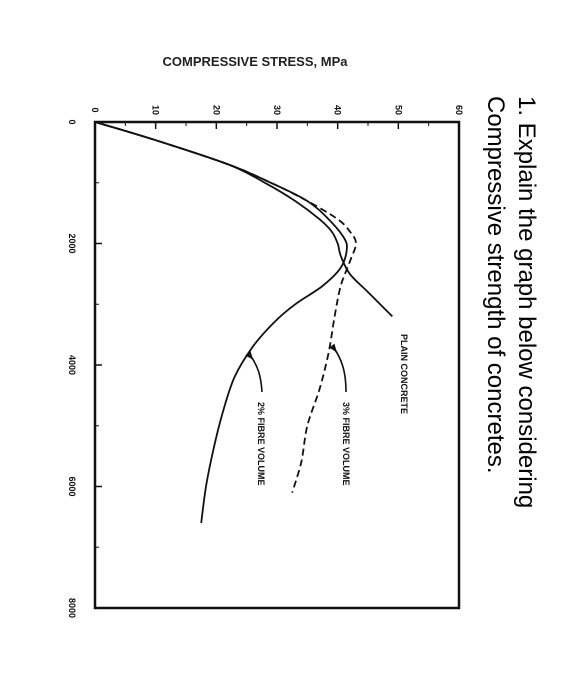  Describe the element at coordinates (333, 348) in the screenshot. I see `arrow-3pct-fibre-head` at that location.